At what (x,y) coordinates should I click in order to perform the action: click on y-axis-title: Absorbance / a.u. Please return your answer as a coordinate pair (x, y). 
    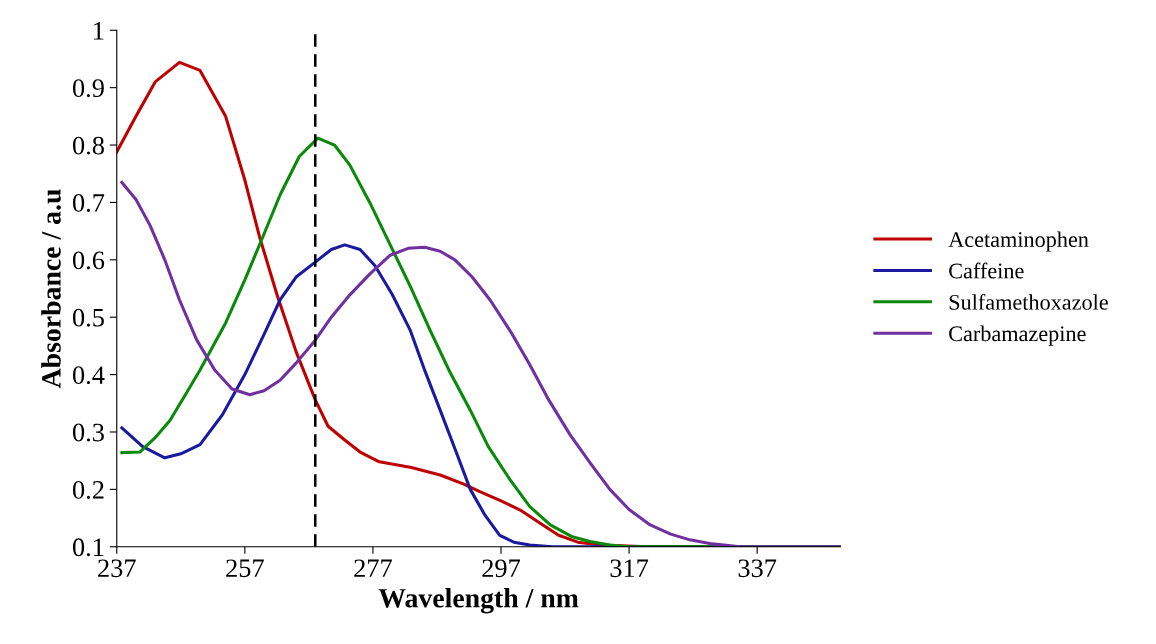
    Looking at the image, I should click on (51, 289).